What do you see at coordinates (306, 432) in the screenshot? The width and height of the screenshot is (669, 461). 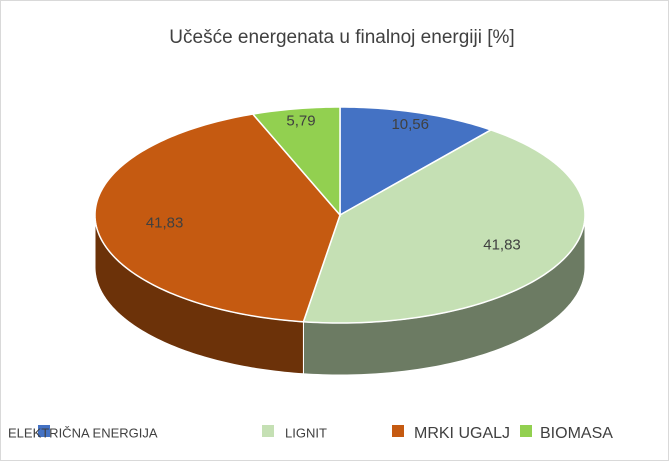 I see `legend-label: LIGNIT` at bounding box center [306, 432].